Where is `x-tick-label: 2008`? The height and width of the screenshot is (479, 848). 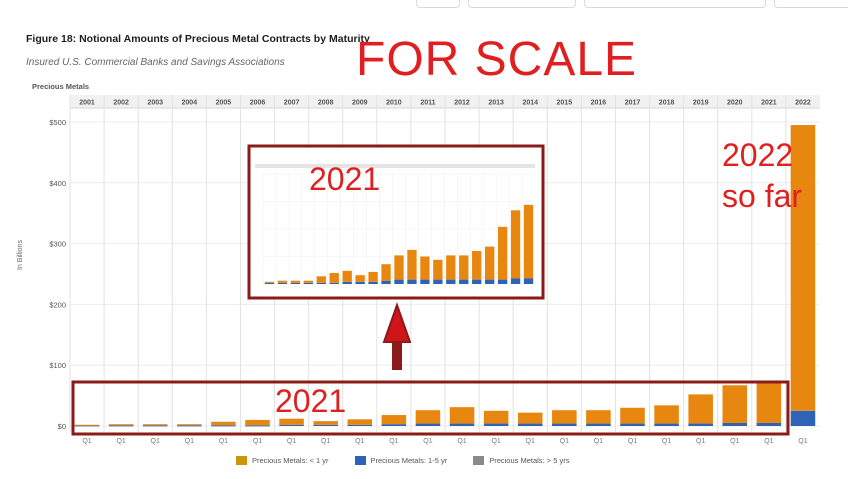 x-tick-label: 2008 is located at coordinates (326, 103).